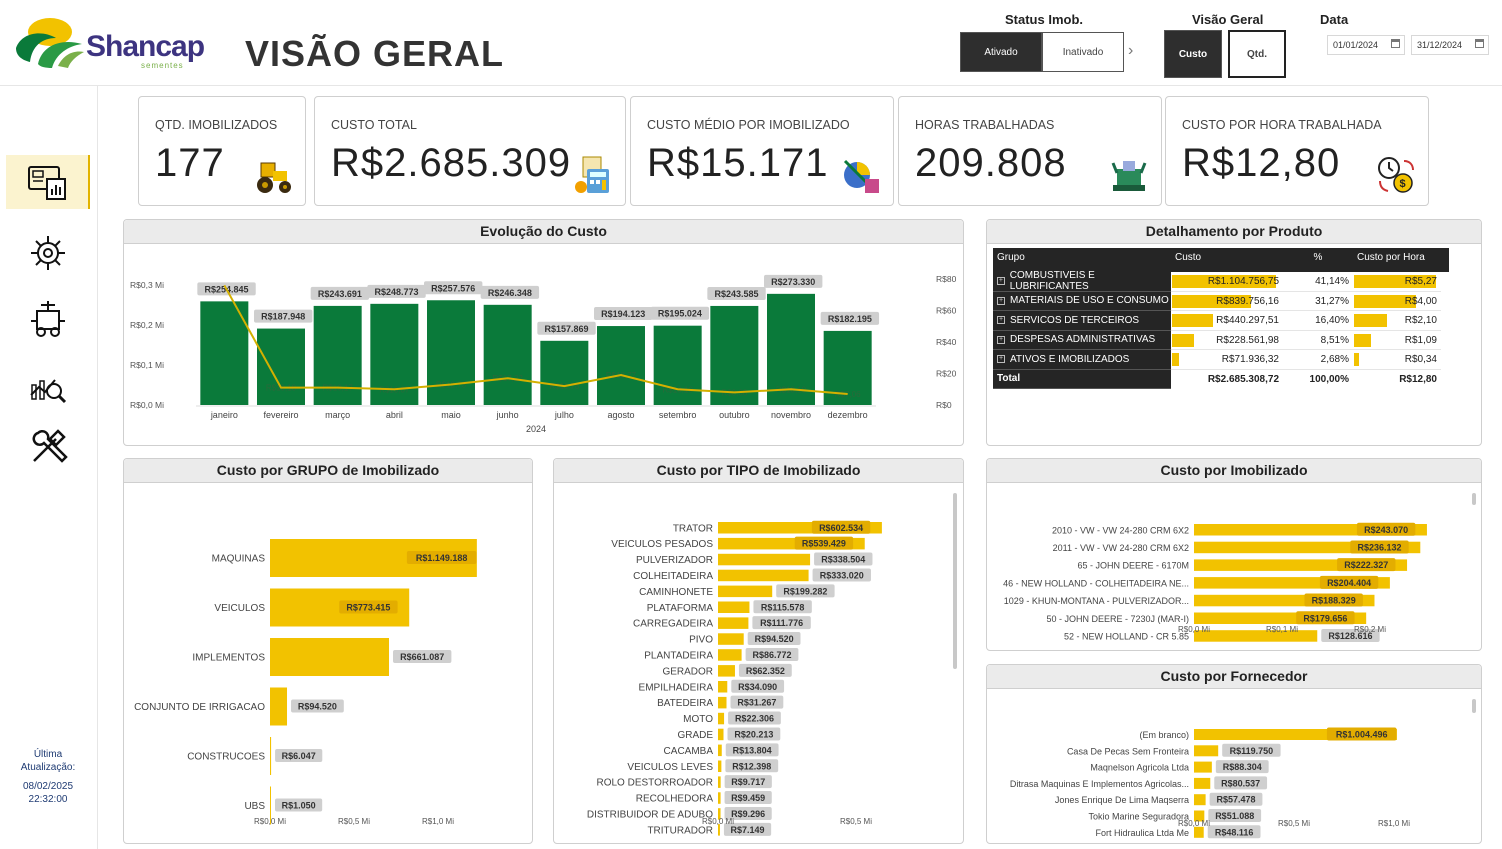 This screenshot has width=1502, height=849. Describe the element at coordinates (1370, 629) in the screenshot. I see `x-tick-label: R$0,2 Mi` at that location.